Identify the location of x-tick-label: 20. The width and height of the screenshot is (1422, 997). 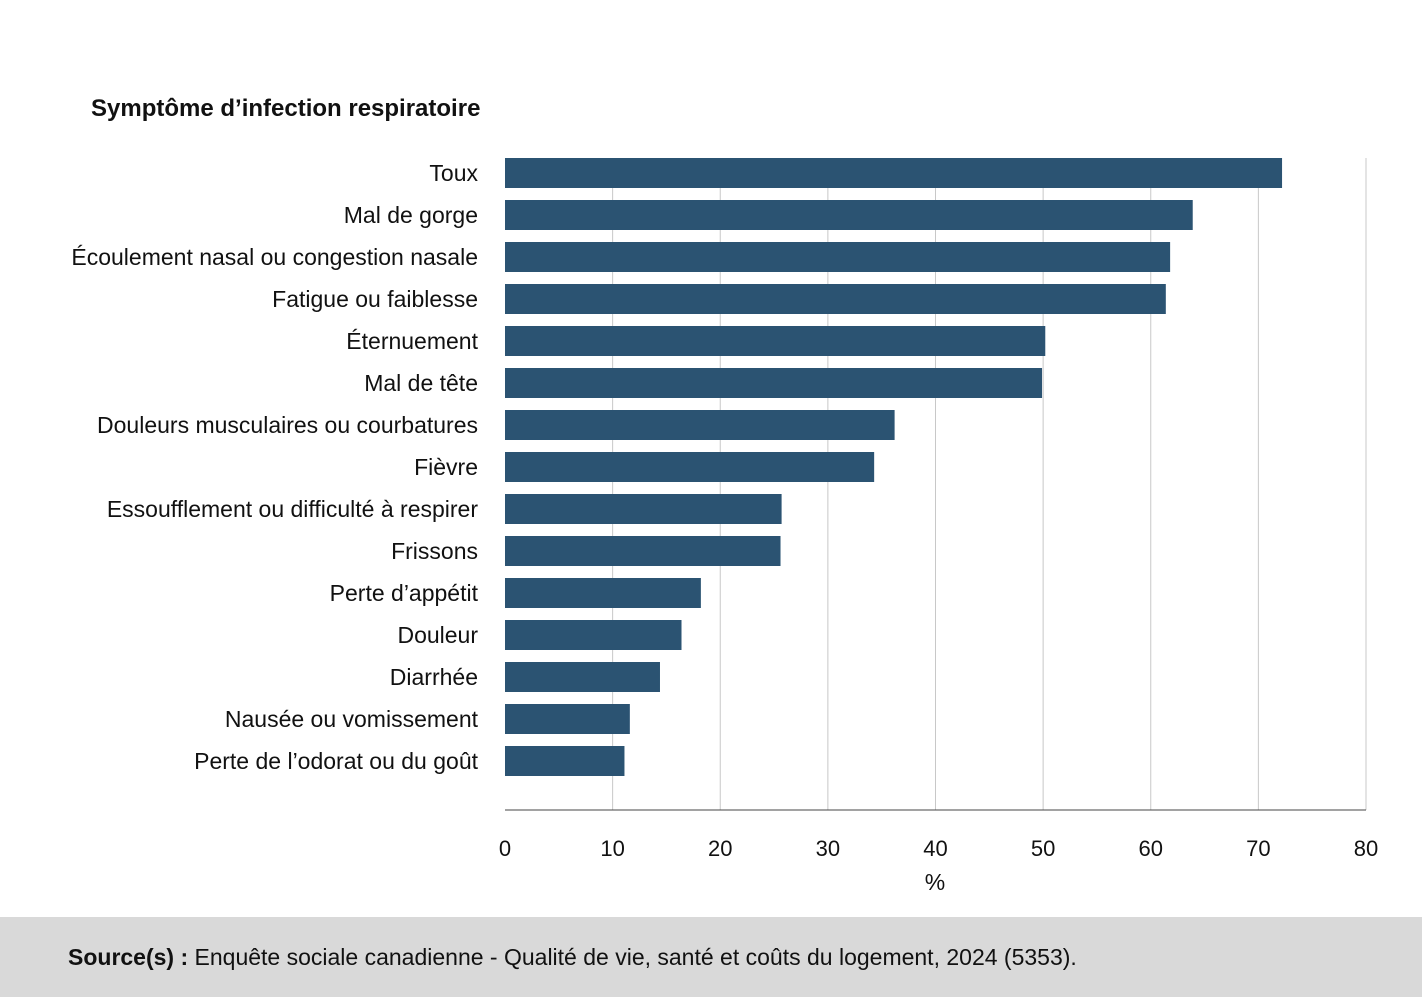
(720, 848).